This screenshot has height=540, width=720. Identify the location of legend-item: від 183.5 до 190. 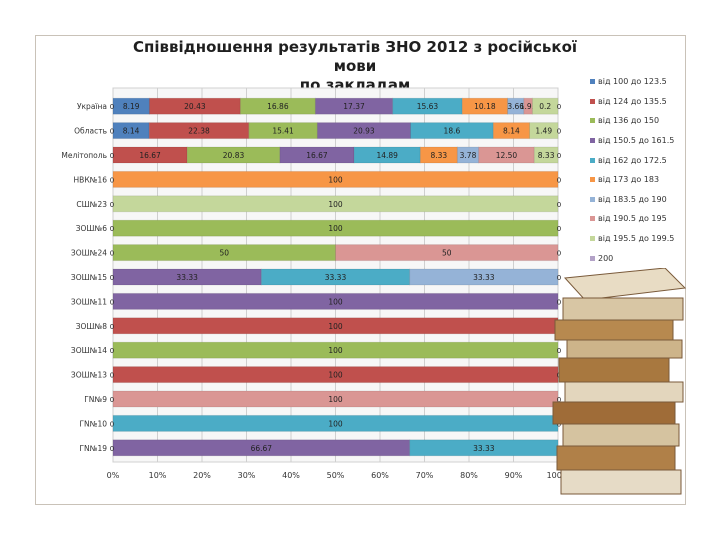
(640, 200).